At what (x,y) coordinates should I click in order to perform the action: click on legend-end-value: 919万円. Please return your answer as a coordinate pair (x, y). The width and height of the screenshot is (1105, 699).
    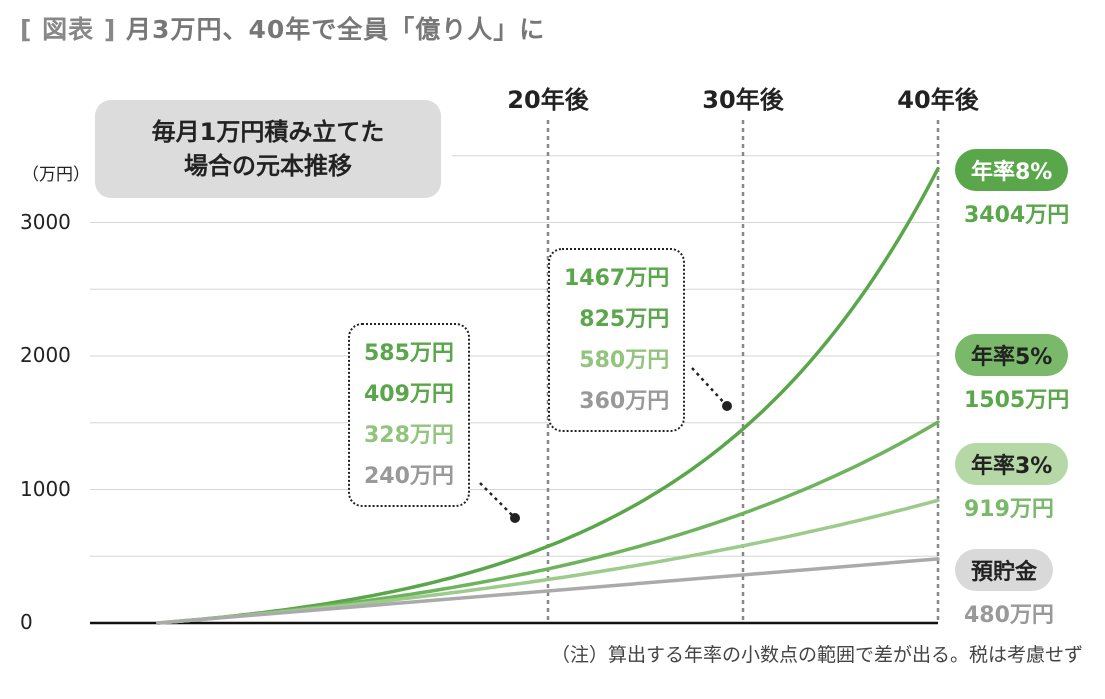
    Looking at the image, I should click on (1009, 509).